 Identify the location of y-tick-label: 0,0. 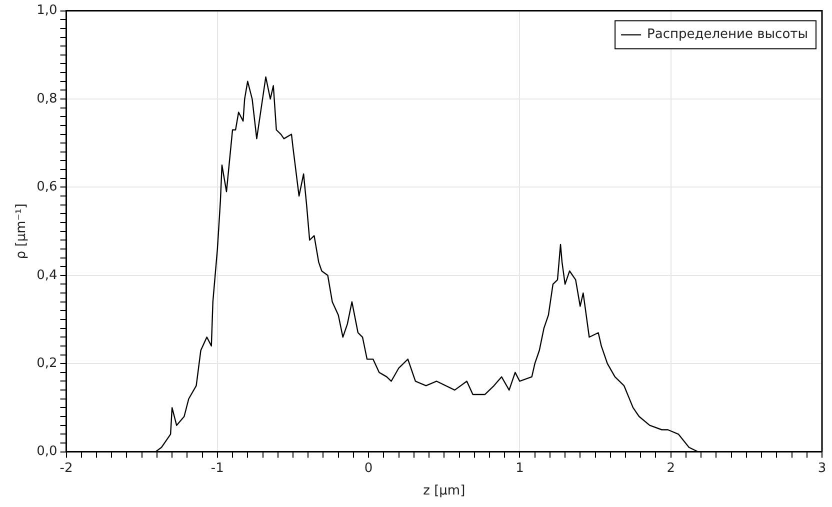
(47, 452).